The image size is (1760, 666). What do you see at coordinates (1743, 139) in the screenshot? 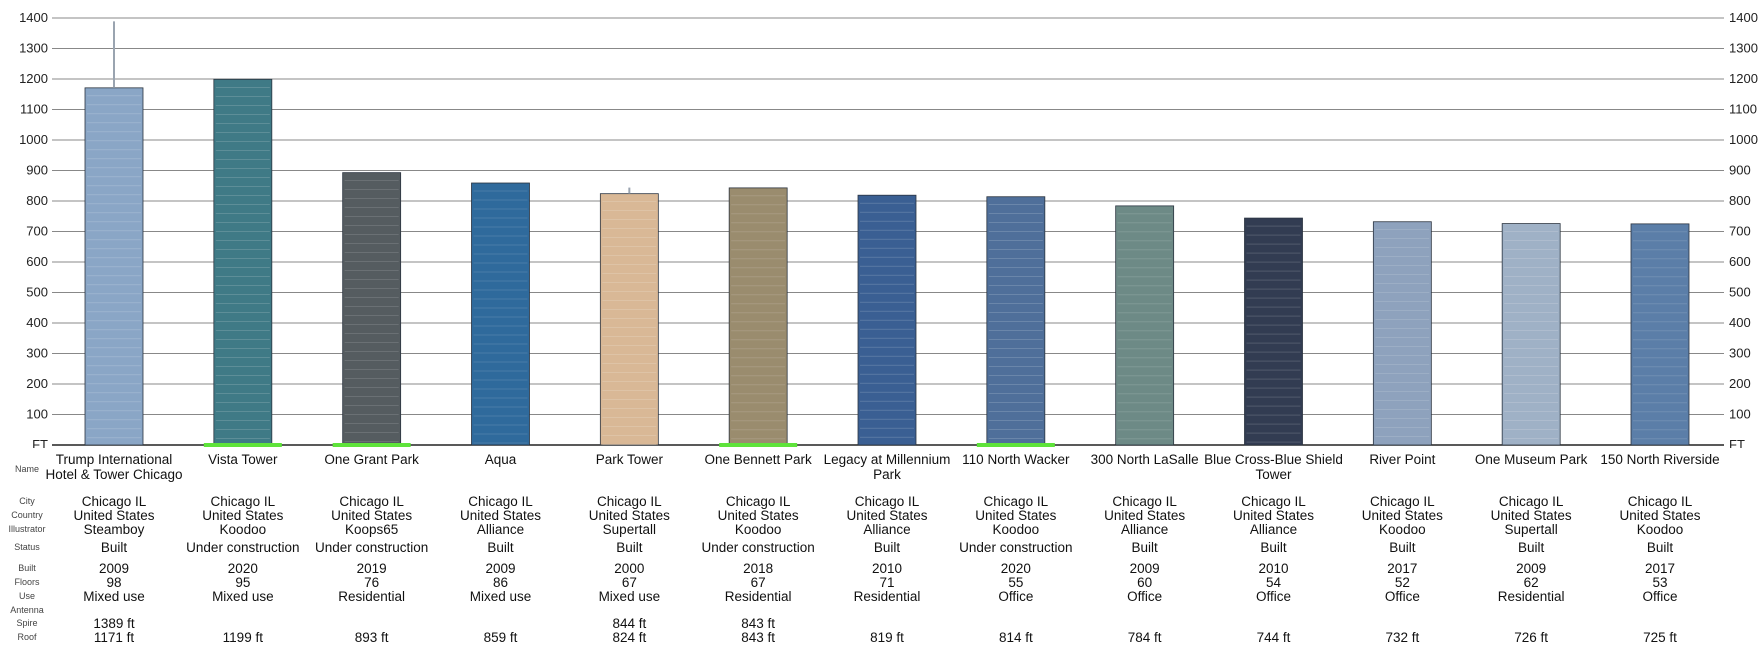
I see `y-tick-label: 1000` at bounding box center [1743, 139].